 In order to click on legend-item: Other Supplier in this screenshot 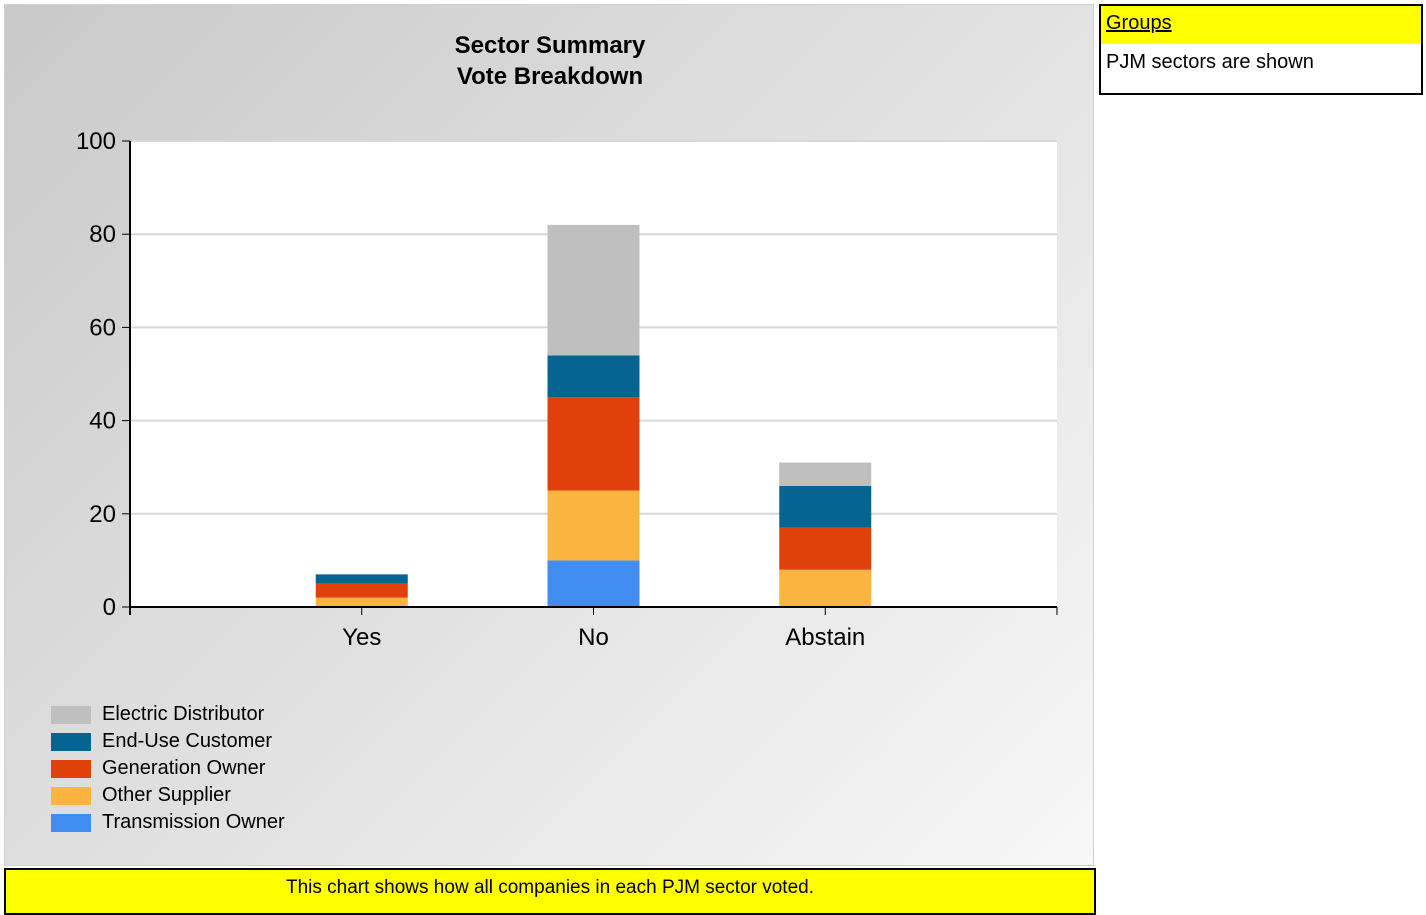, I will do `click(168, 795)`.